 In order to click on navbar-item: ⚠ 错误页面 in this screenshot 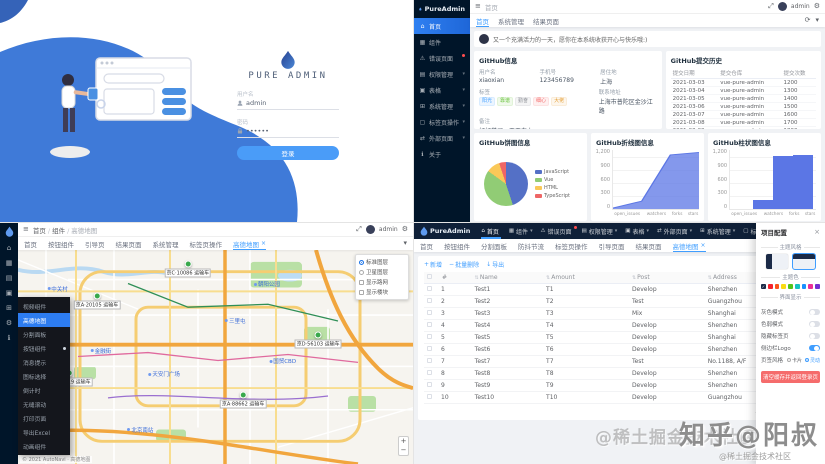, I will do `click(559, 231)`.